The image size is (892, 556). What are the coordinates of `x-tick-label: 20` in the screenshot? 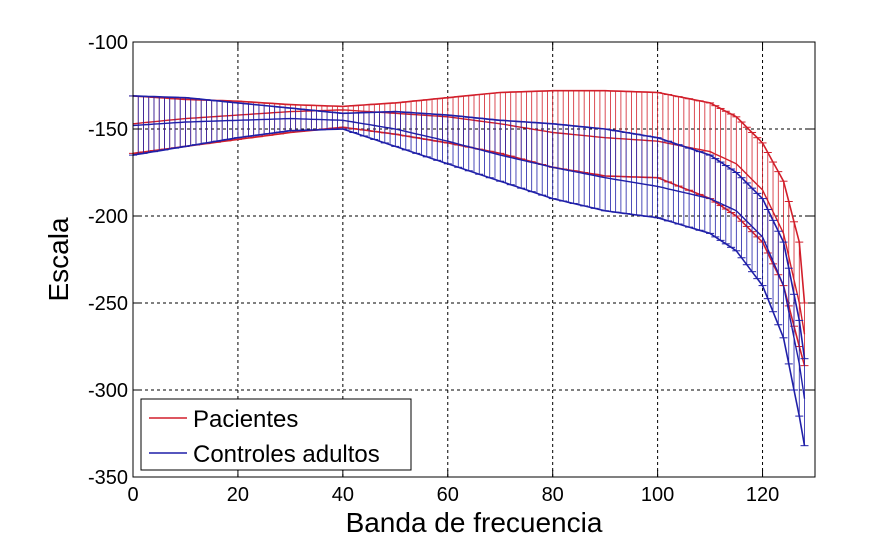 It's located at (238, 495).